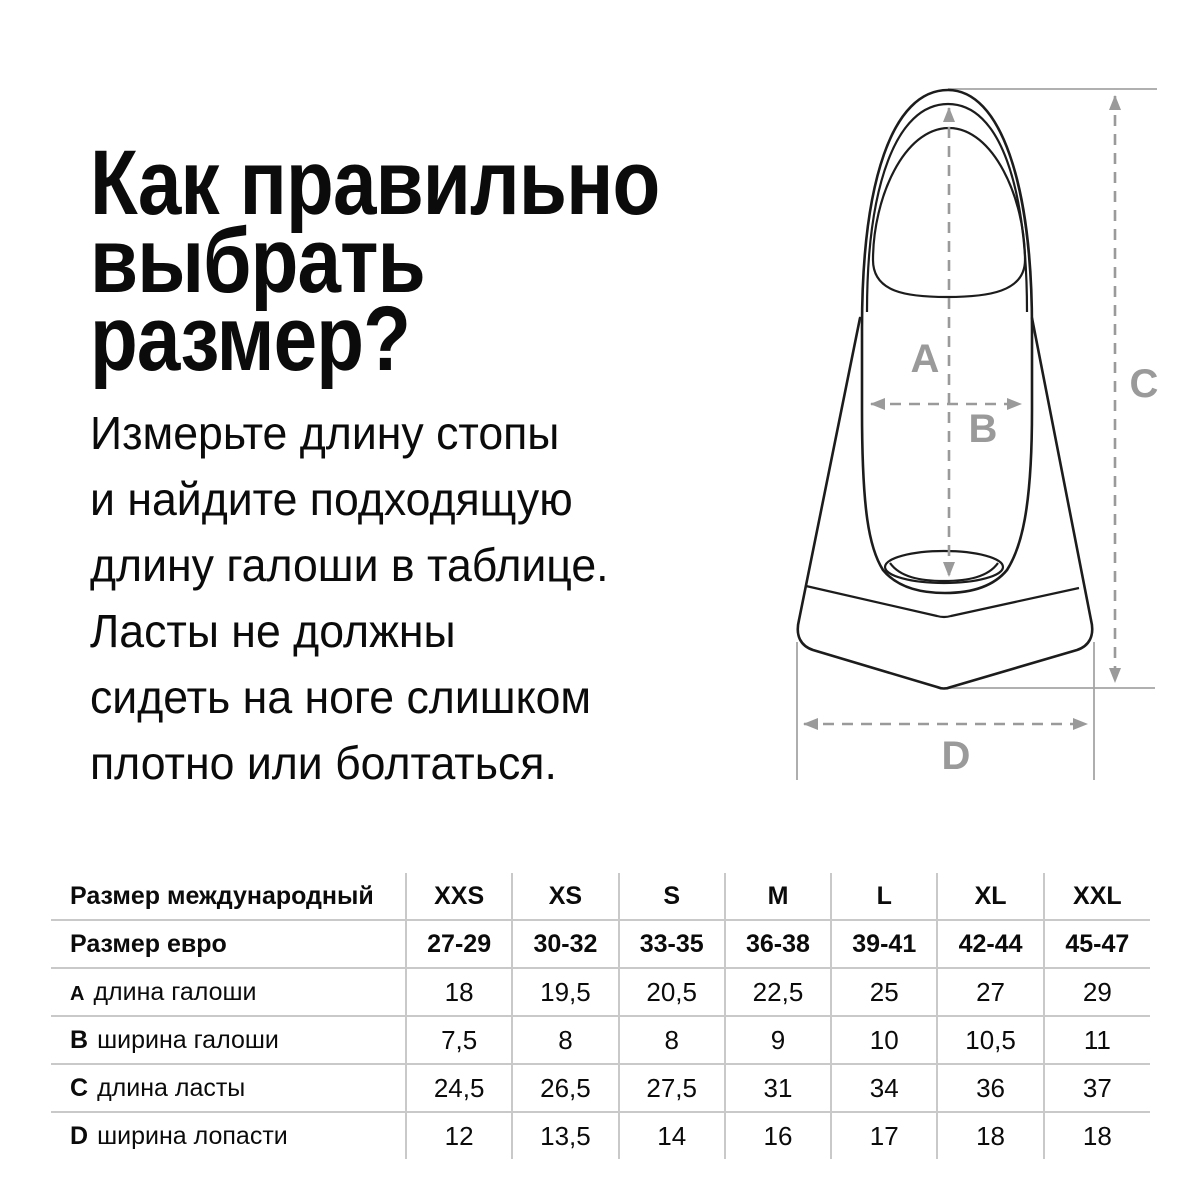 The height and width of the screenshot is (1200, 1200). I want to click on table-value-cell: 26,5, so click(566, 1087).